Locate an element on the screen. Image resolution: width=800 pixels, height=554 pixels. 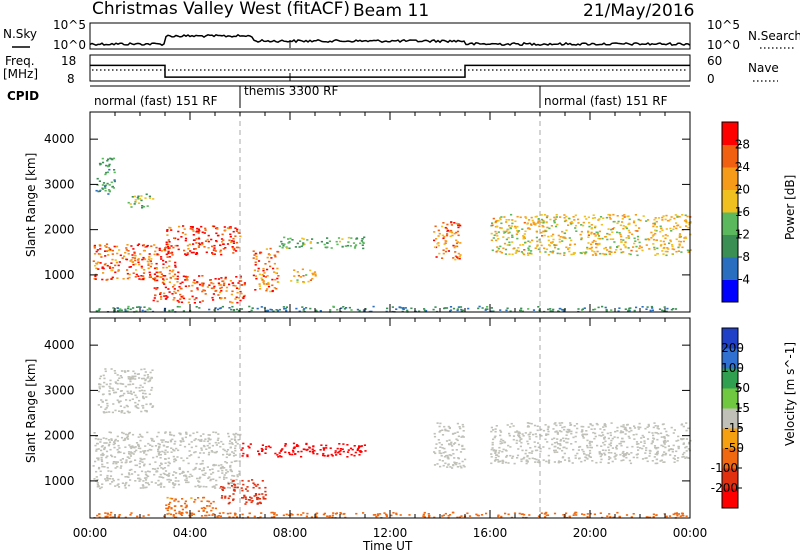
colorbar-swatch is located at coordinates (730, 358).